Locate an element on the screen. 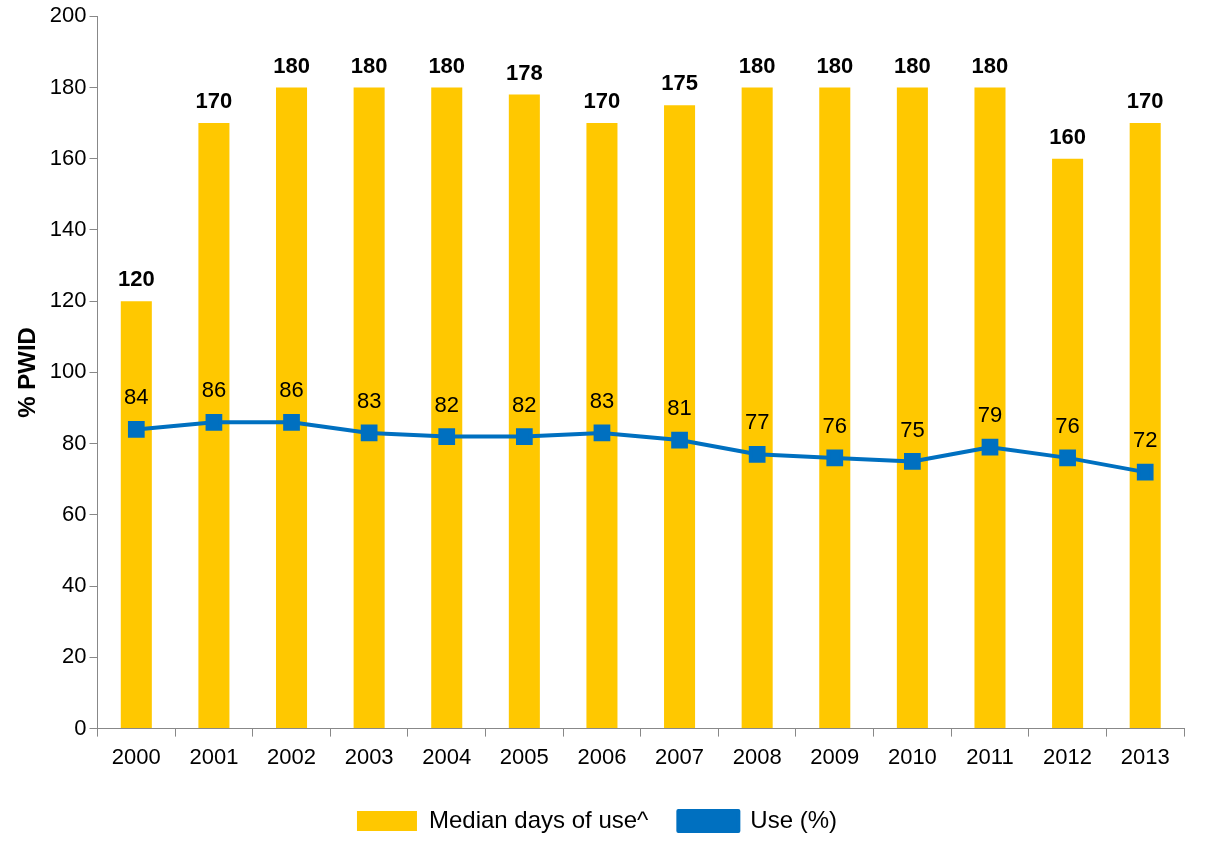  y-tick-label: 20 is located at coordinates (74, 656).